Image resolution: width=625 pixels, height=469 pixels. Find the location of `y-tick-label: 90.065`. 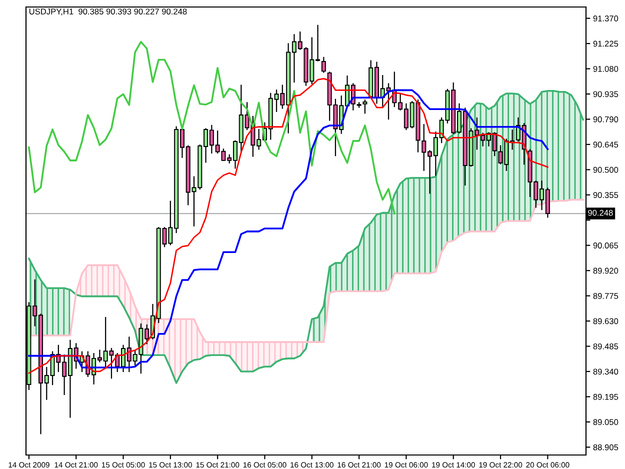

y-tick-label: 90.065 is located at coordinates (605, 245).